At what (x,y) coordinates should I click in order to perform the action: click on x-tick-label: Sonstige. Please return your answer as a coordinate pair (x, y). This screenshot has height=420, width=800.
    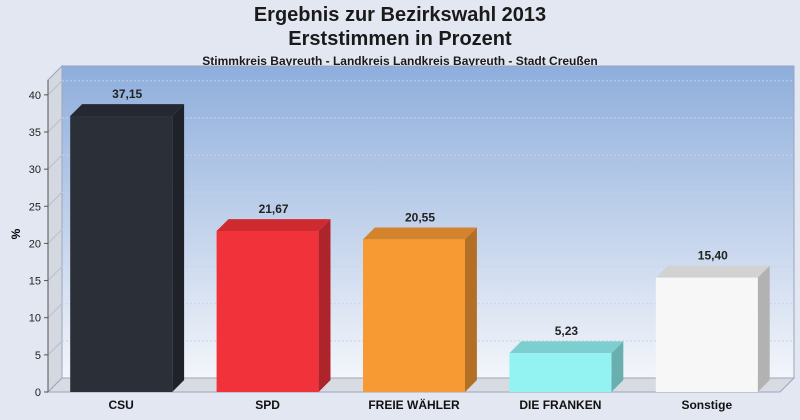
    Looking at the image, I should click on (706, 405).